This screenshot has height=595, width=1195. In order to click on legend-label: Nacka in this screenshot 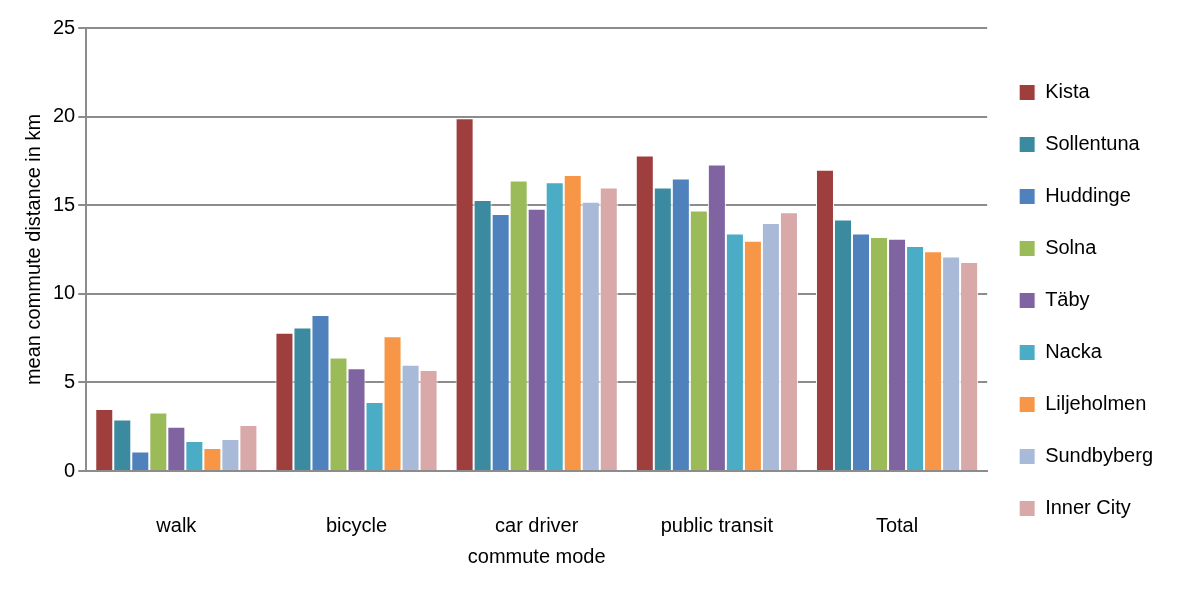, I will do `click(1074, 351)`.